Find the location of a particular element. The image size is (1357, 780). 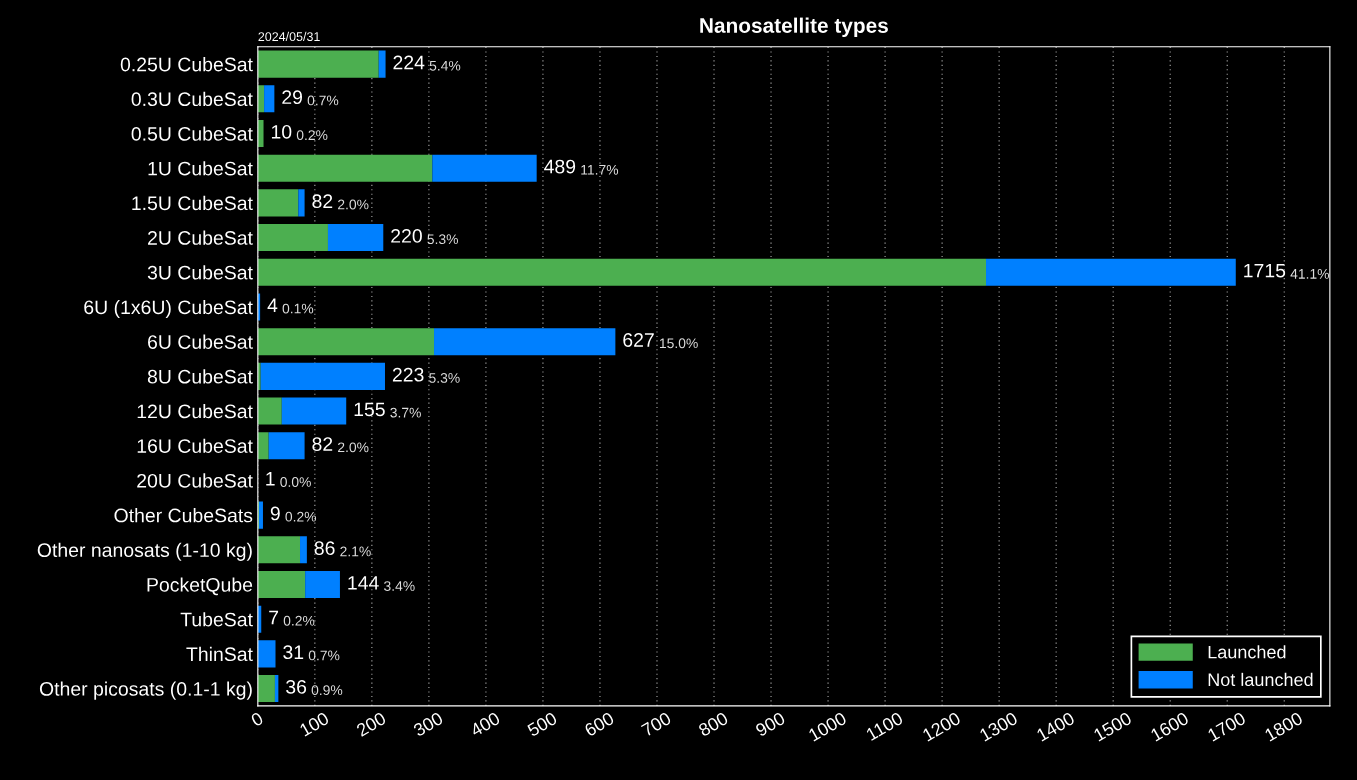

x-tick-label: 1100 is located at coordinates (884, 726).